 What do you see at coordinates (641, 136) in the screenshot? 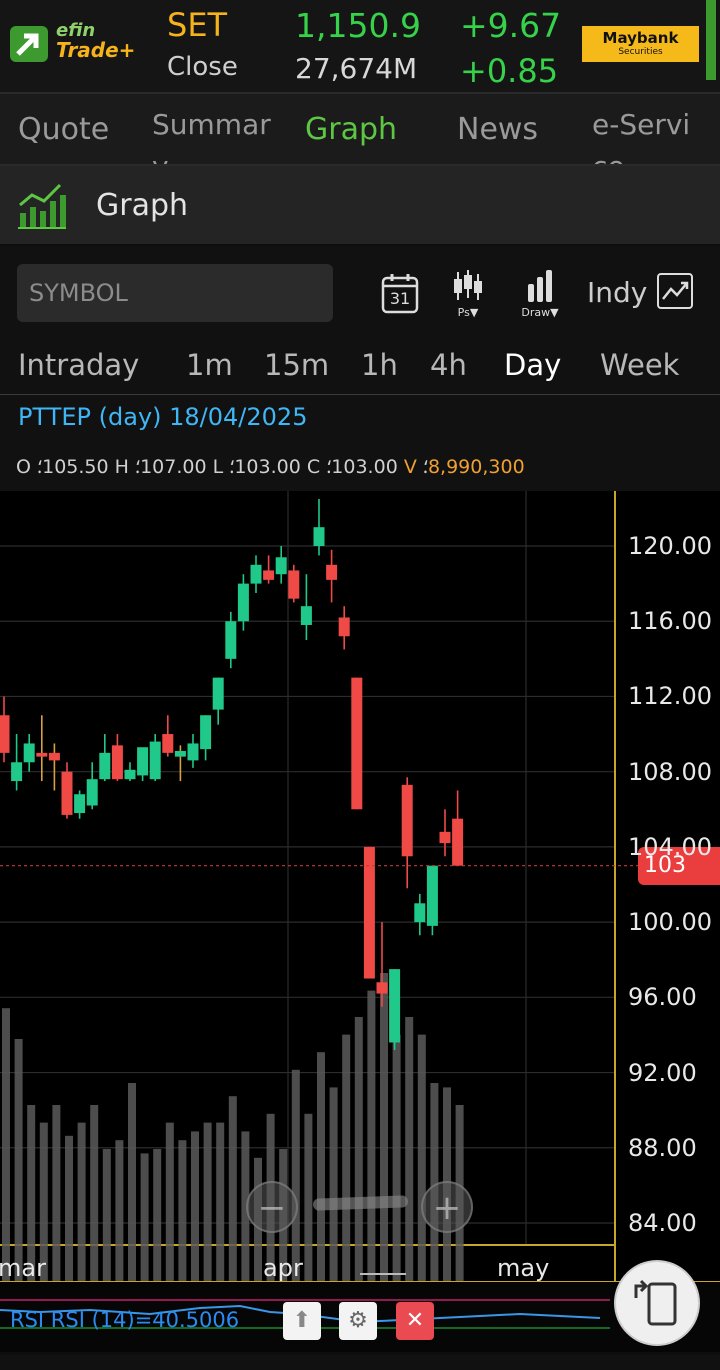
I see `tab-eservice-label: e-Servi ce` at bounding box center [641, 136].